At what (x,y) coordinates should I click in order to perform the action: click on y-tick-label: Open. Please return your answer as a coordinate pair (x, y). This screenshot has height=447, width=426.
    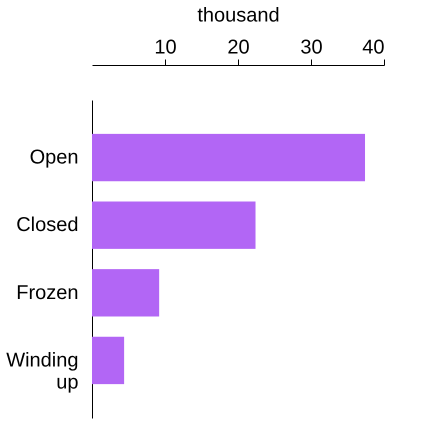
    Looking at the image, I should click on (54, 157).